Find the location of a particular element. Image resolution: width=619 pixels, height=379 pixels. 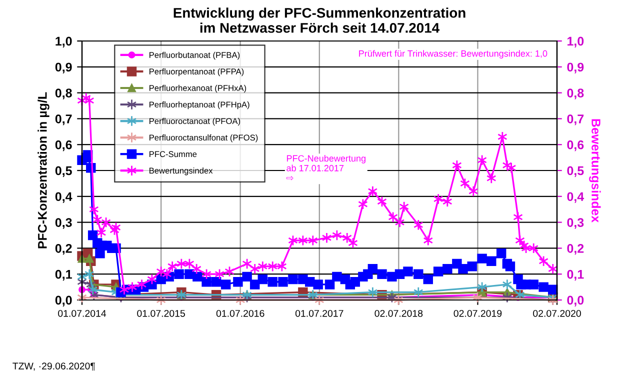

y2-axis-title: Bewertungsindex is located at coordinates (595, 171).